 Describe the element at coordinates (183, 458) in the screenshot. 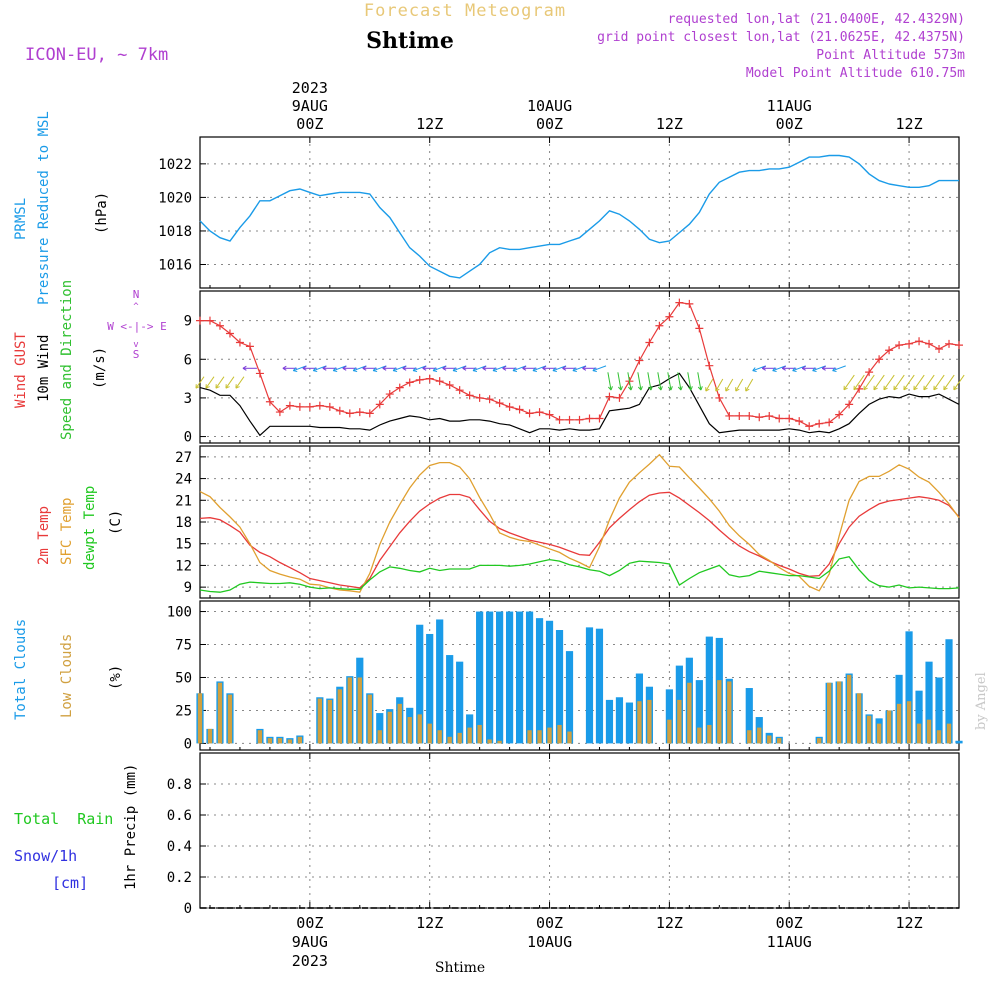

I see `temp-ytick-label: 27` at that location.